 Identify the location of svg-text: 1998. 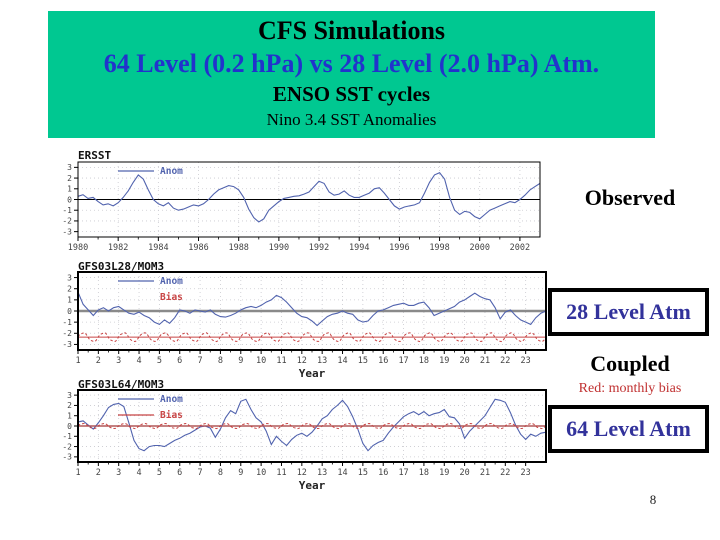
(439, 248).